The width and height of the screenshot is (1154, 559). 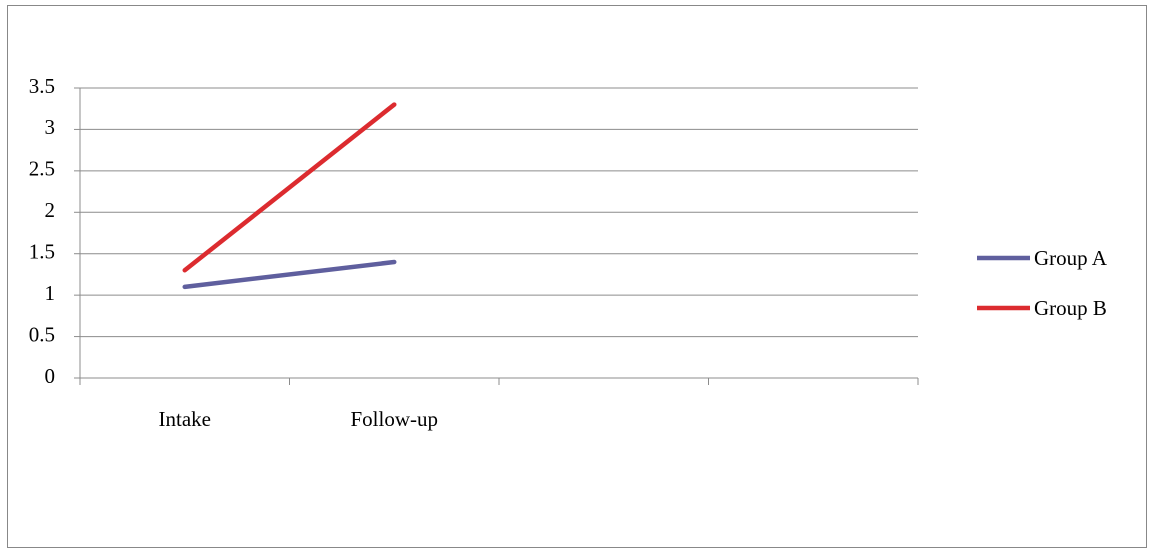 I want to click on y-tick-label: 3.5, so click(x=42, y=86).